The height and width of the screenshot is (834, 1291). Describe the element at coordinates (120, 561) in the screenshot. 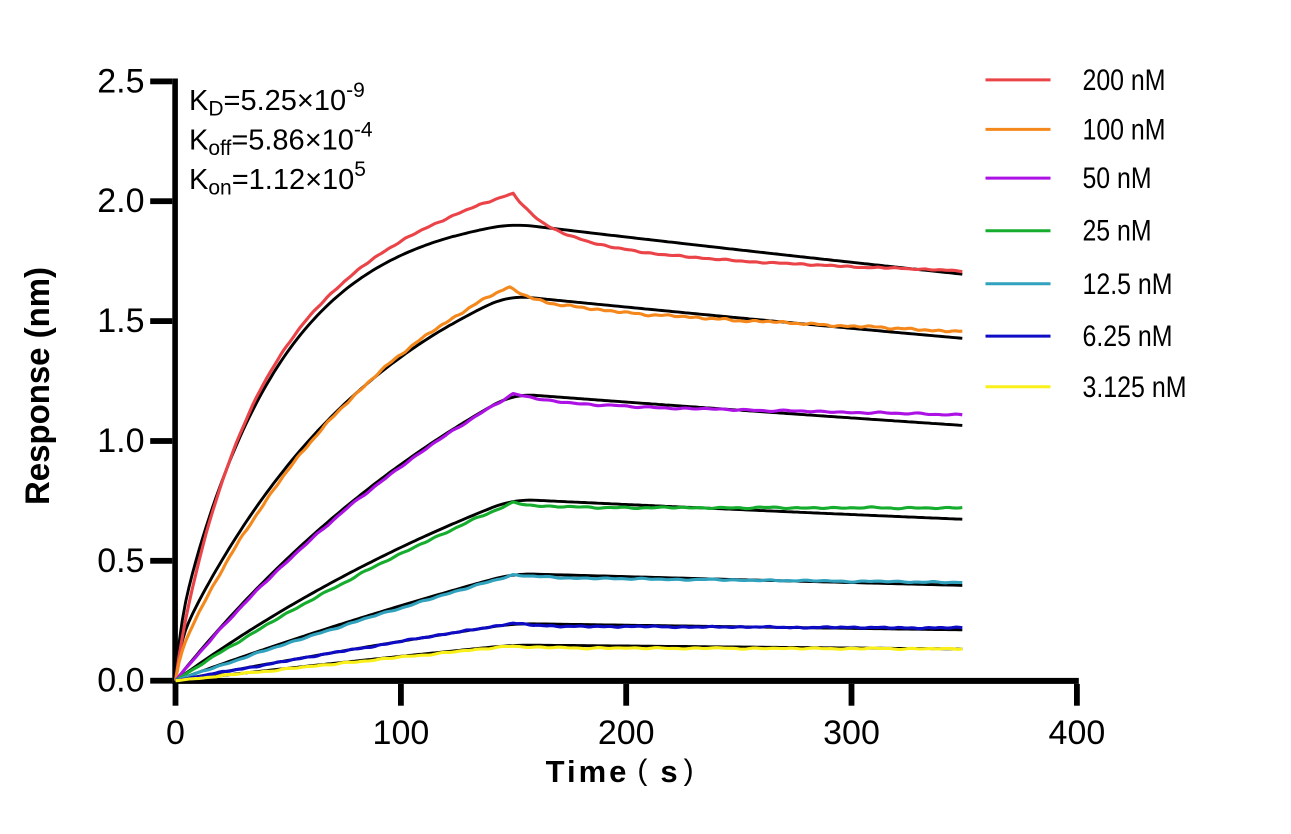

I see `svg-text: 0.5` at that location.